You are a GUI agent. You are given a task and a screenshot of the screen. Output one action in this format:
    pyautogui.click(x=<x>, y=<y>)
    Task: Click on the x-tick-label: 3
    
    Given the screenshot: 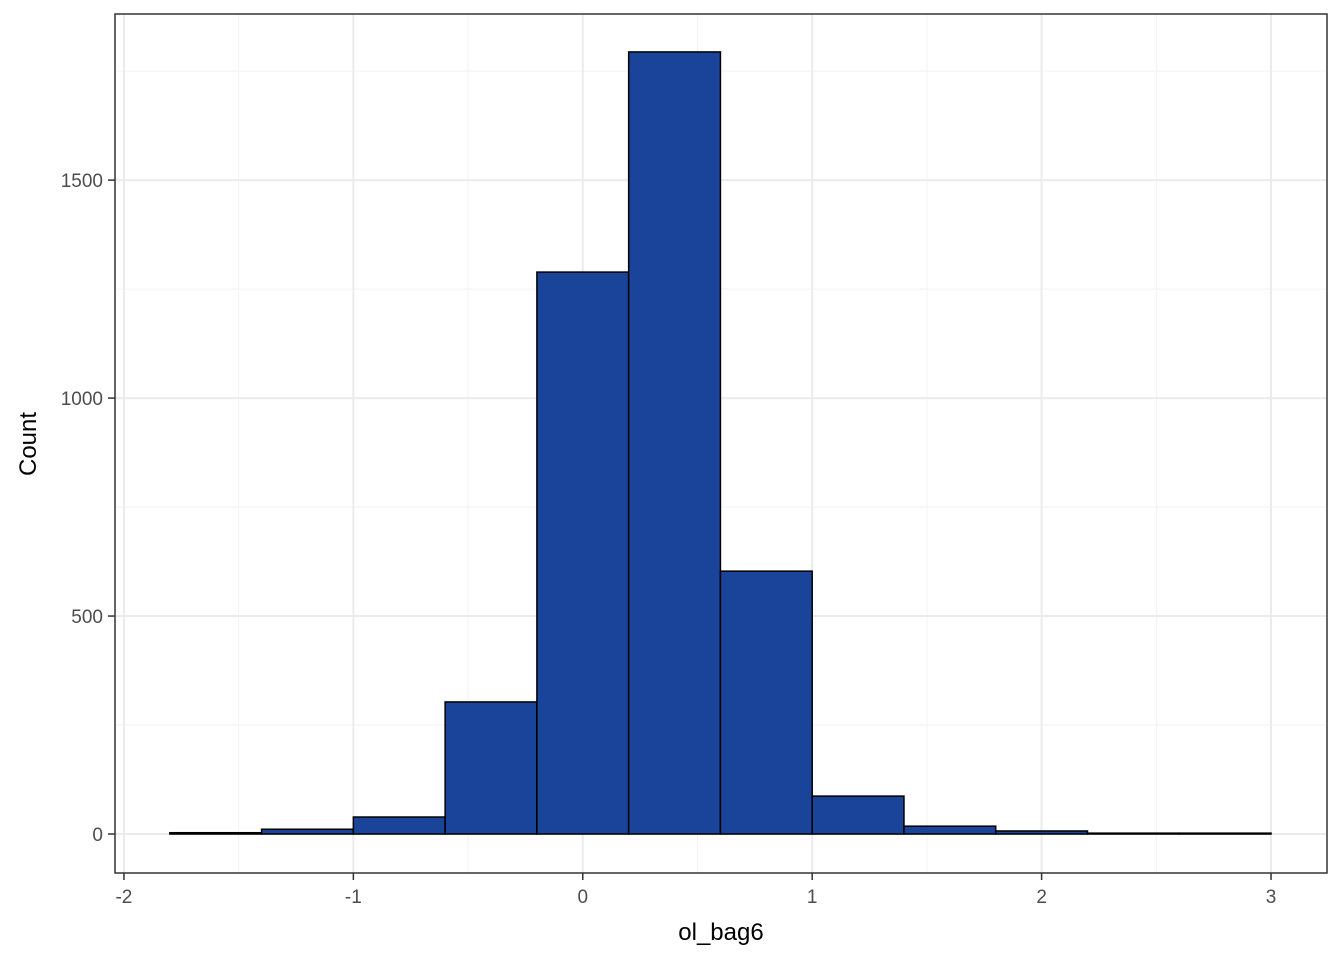 What is the action you would take?
    pyautogui.click(x=1271, y=897)
    